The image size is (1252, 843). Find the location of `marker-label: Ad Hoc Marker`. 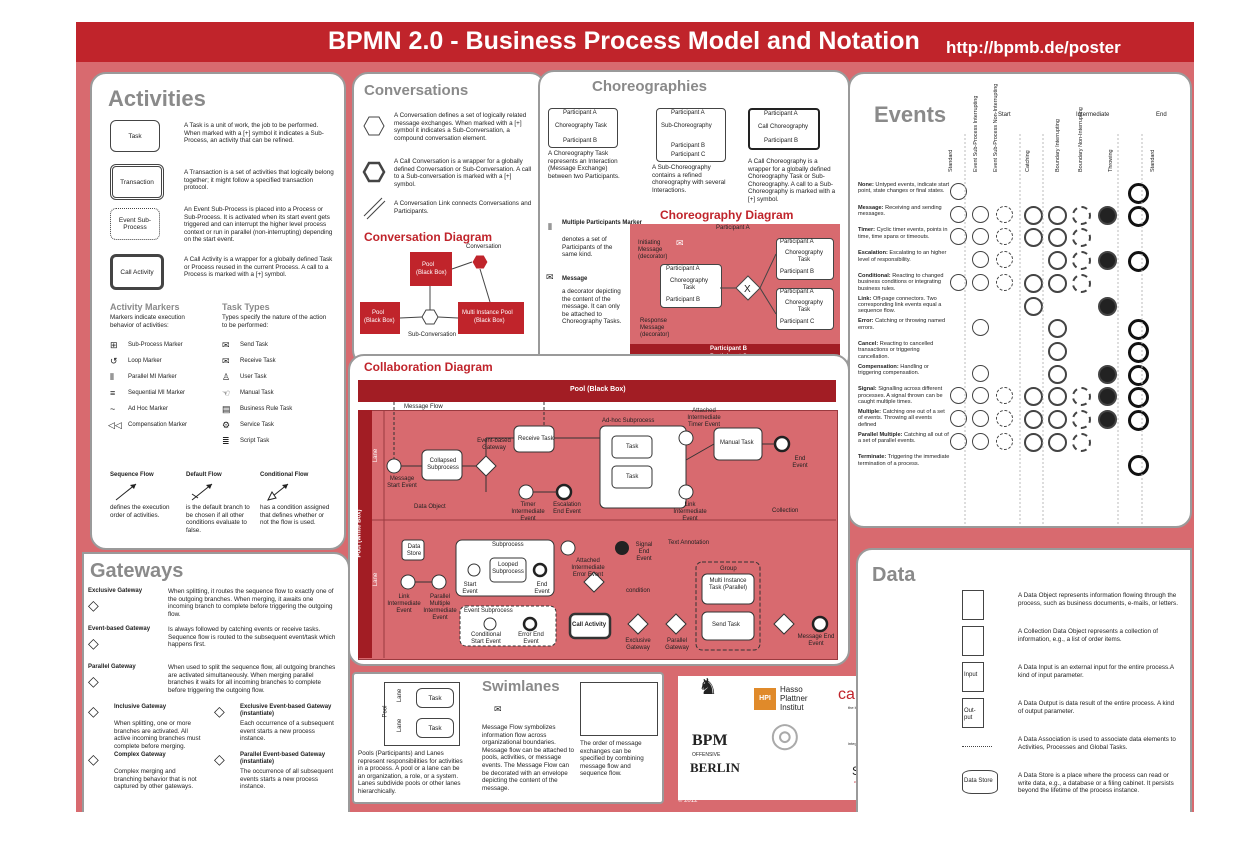

marker-label: Ad Hoc Marker is located at coordinates (148, 409).